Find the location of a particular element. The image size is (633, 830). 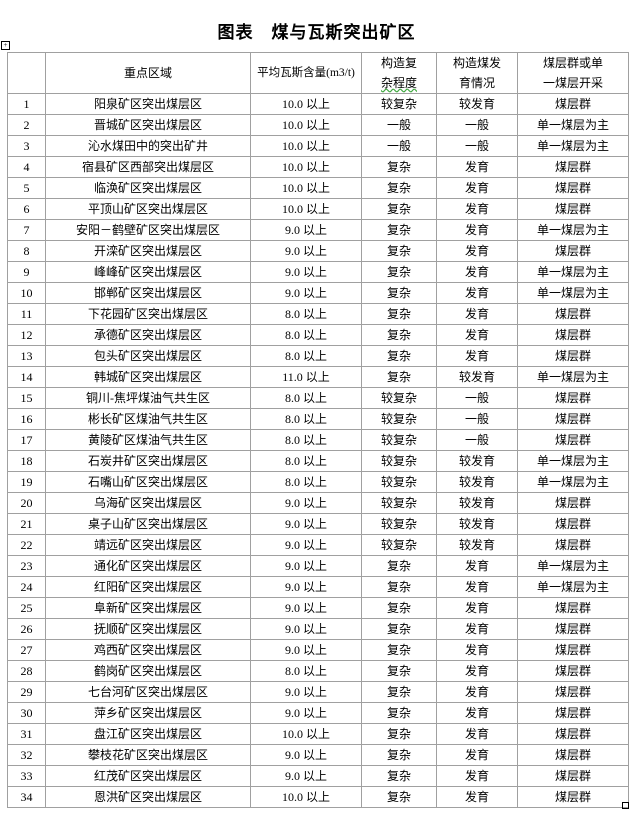

cell-region: 萍乡矿区突出煤层区 is located at coordinates (148, 713).